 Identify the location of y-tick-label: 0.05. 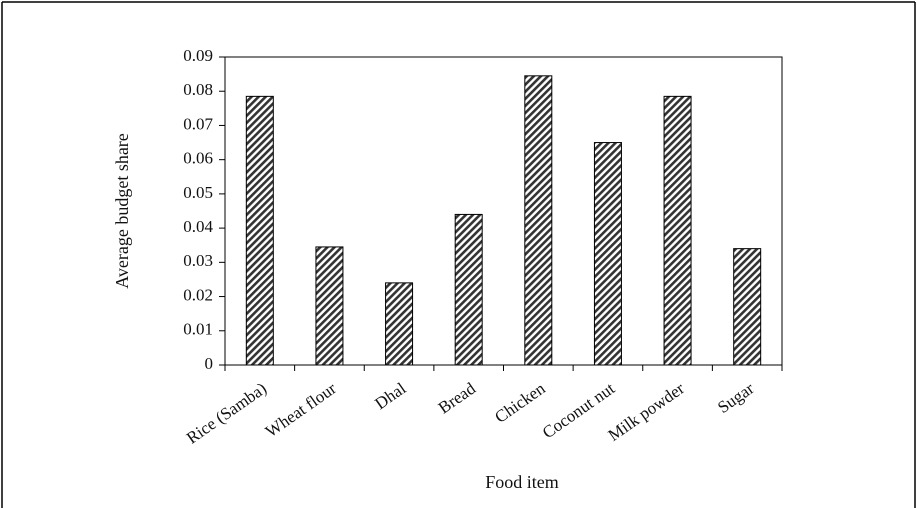
(198, 192).